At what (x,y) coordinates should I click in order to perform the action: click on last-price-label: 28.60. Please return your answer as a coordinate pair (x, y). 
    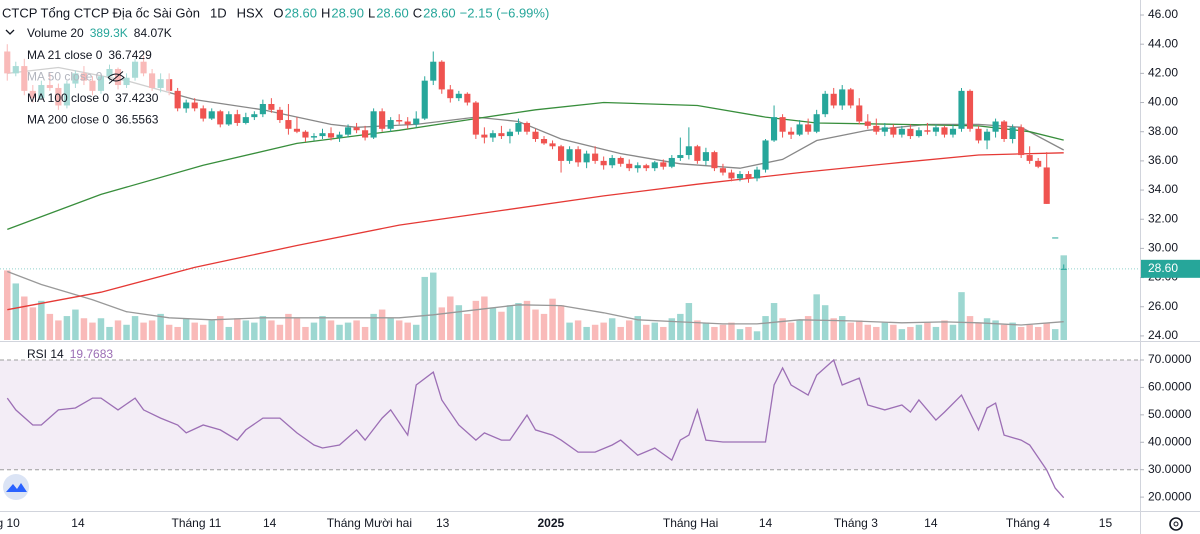
    Looking at the image, I should click on (1163, 268).